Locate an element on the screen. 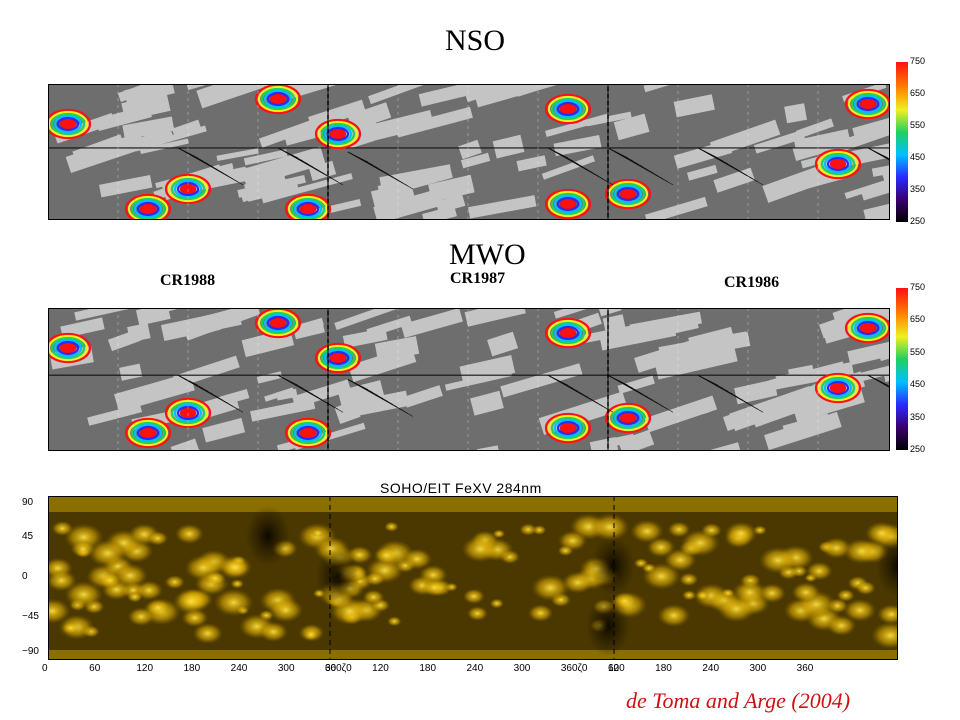  eit-x-tick: 0 is located at coordinates (45, 668).